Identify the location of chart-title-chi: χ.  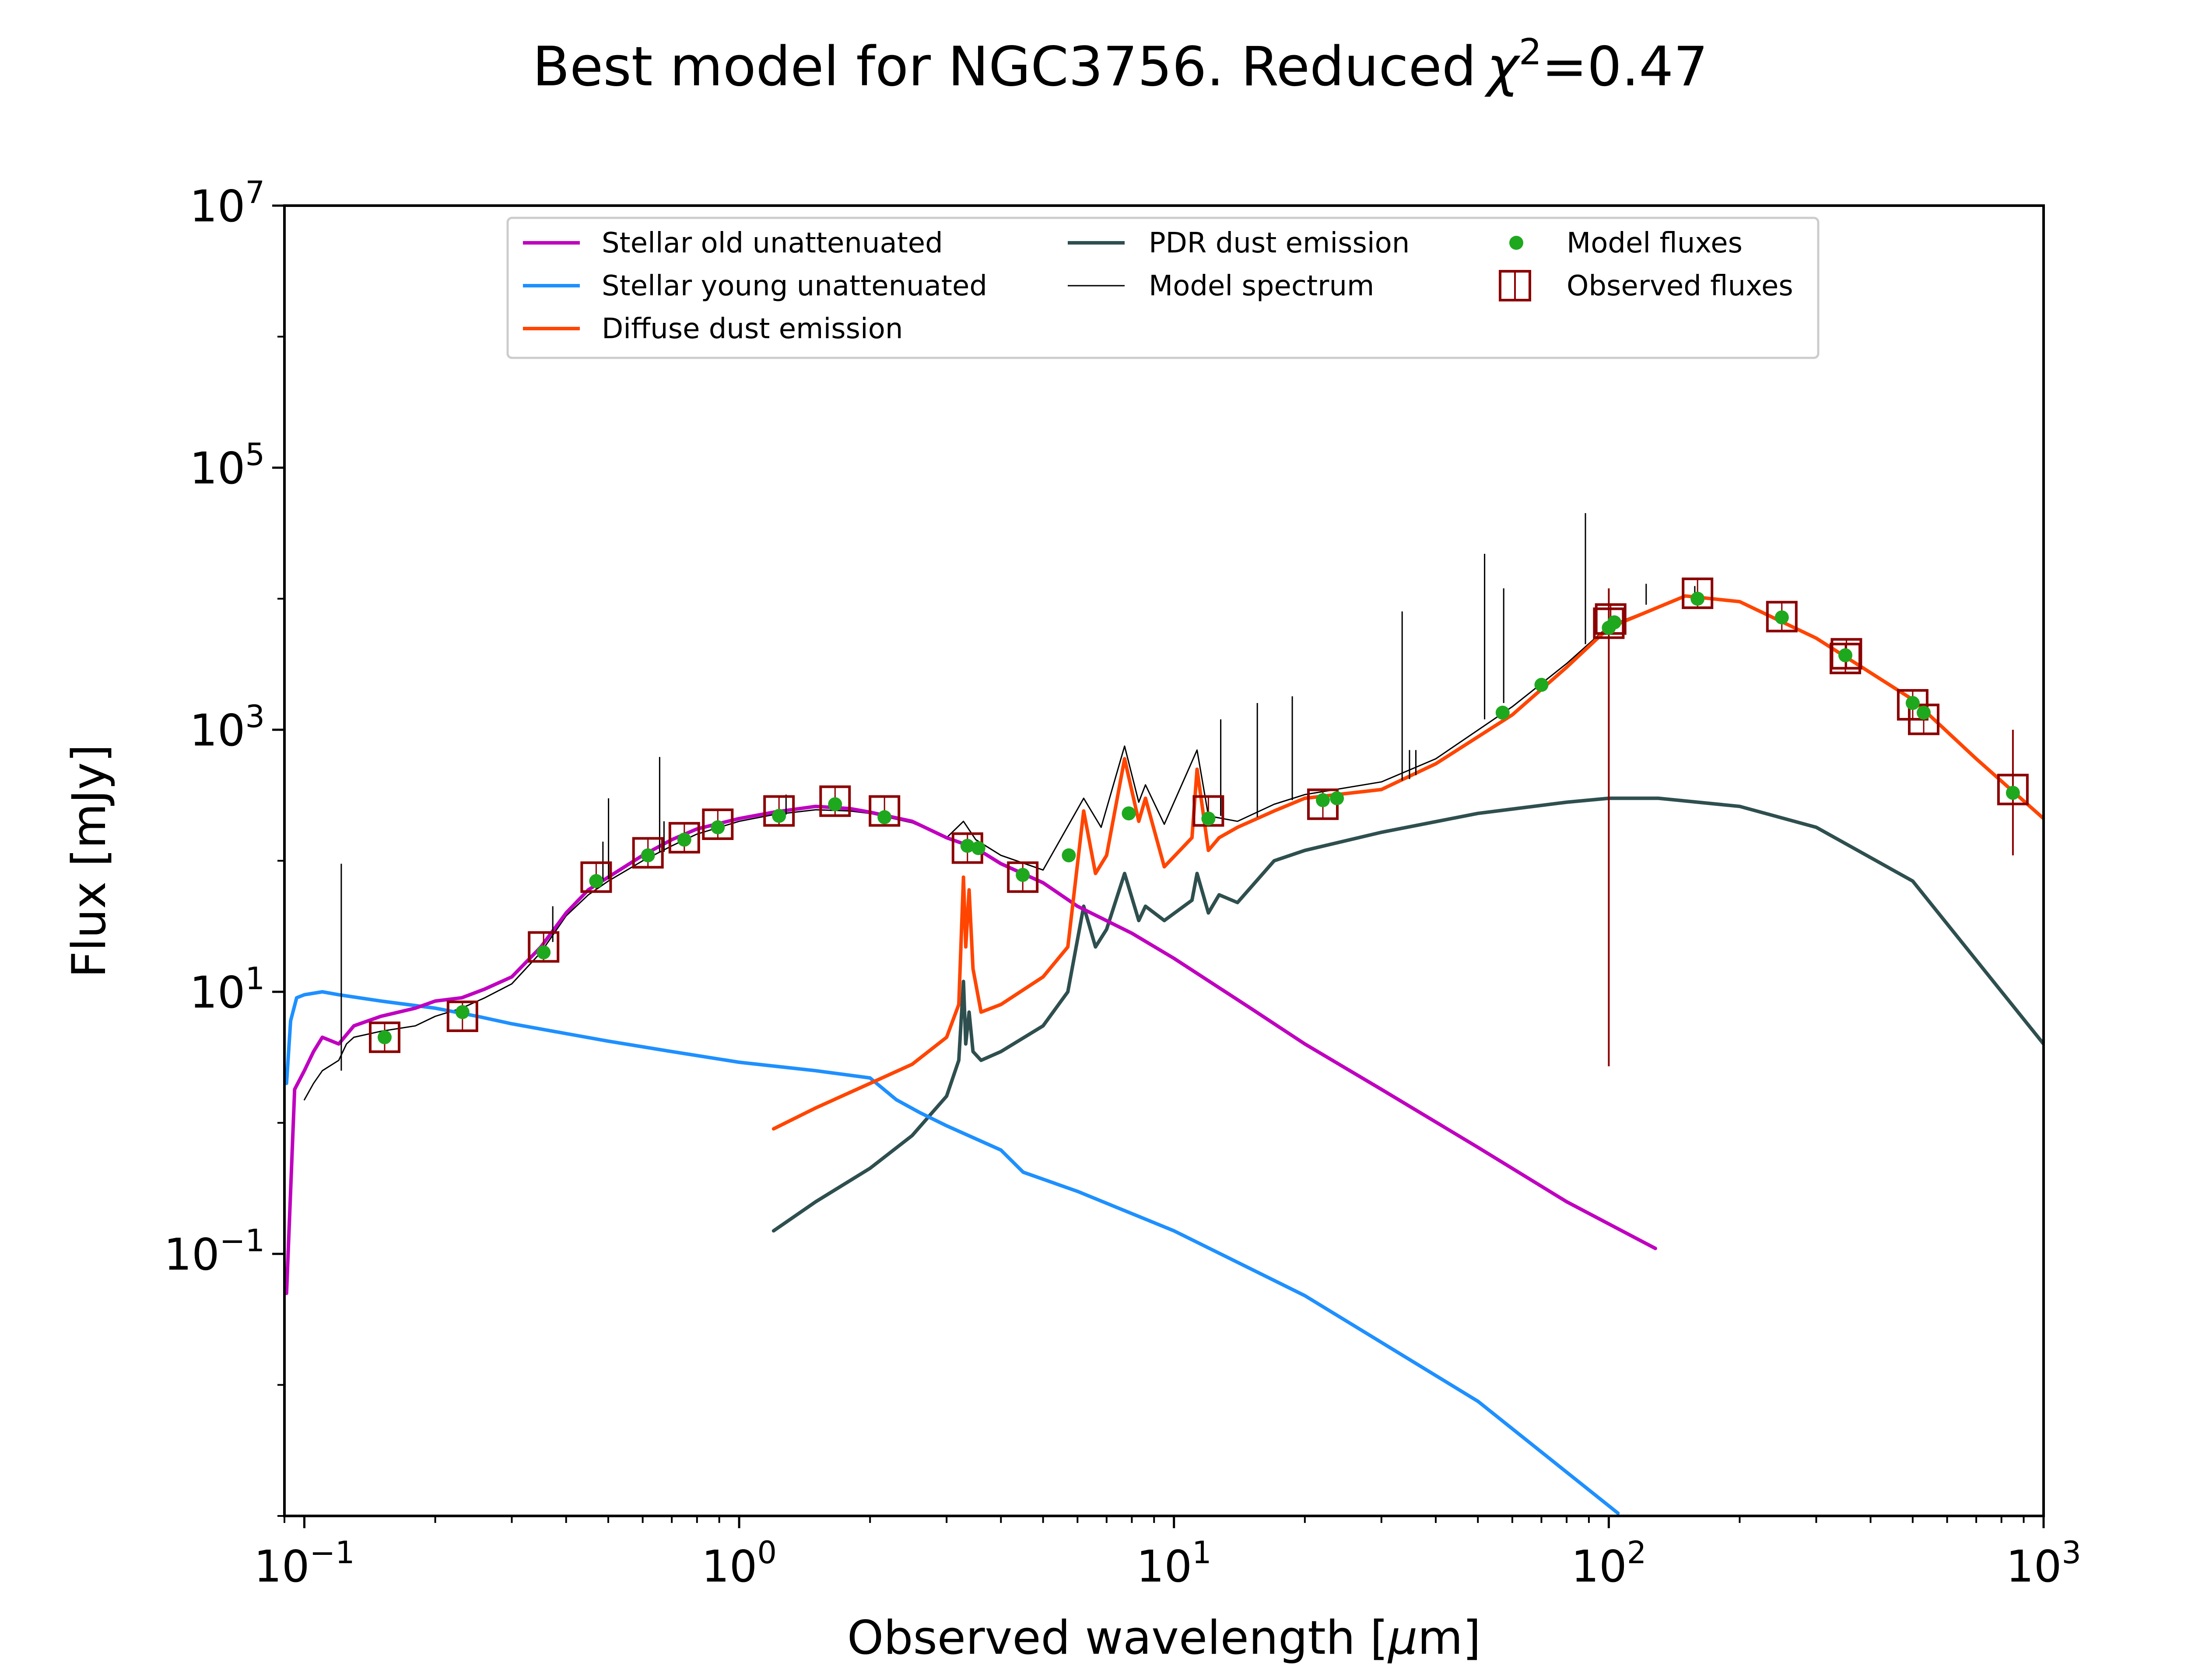
(1502, 66).